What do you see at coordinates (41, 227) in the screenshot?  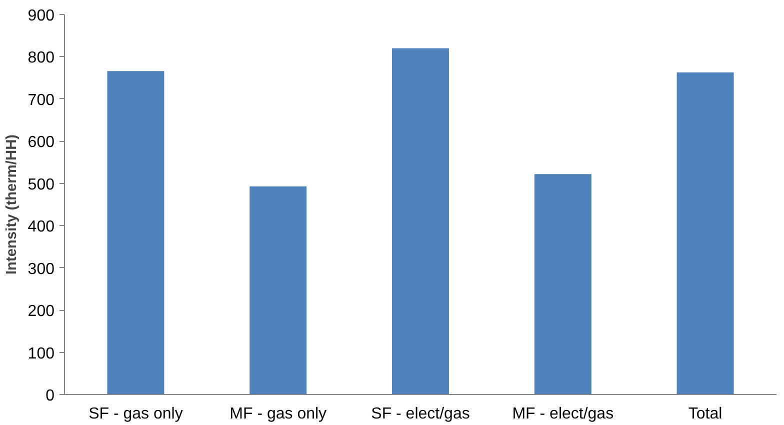 I see `y-tick-label: 400` at bounding box center [41, 227].